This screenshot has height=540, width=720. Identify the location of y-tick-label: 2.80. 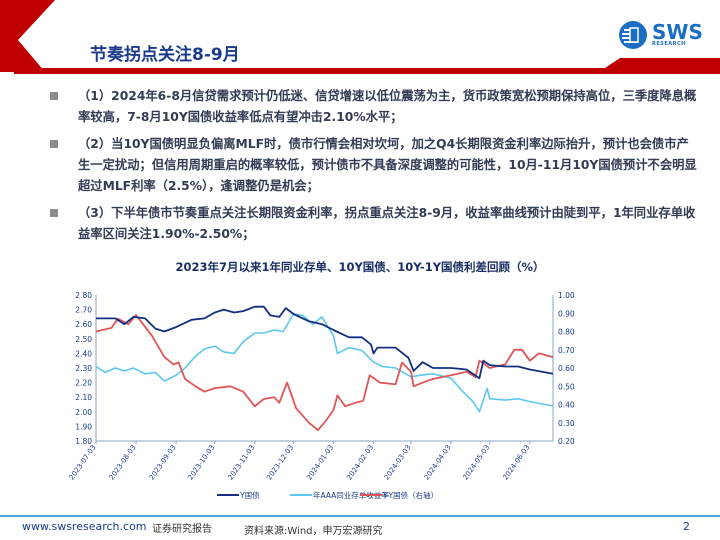
(83, 295).